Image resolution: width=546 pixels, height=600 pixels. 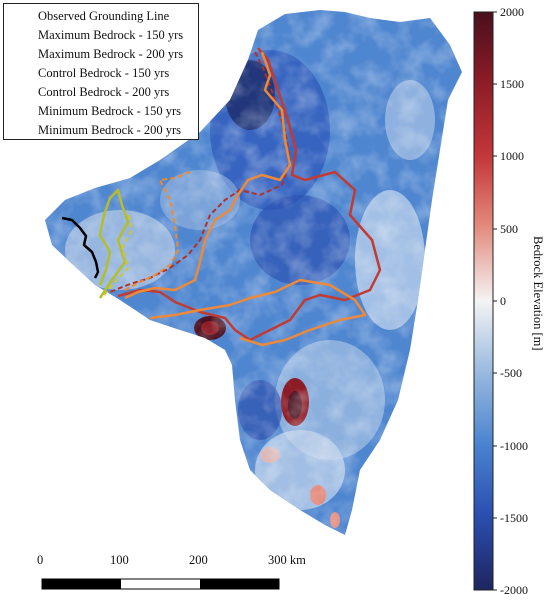 I want to click on legend-item-min-150: Minimum Bedrock - 150 yrs, so click(x=109, y=111).